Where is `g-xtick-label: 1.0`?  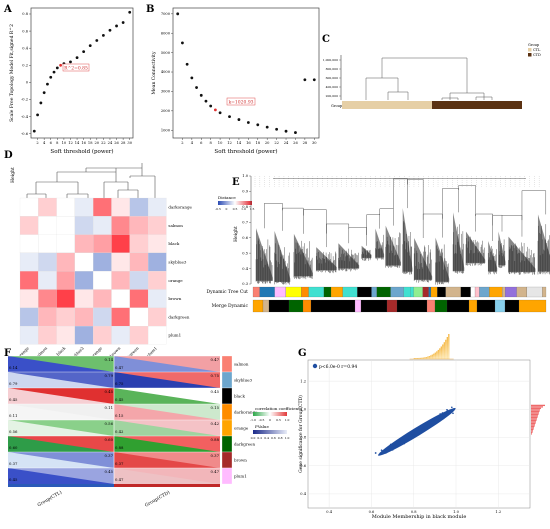
g-xtick-label: 1.0 is located at coordinates (456, 512).